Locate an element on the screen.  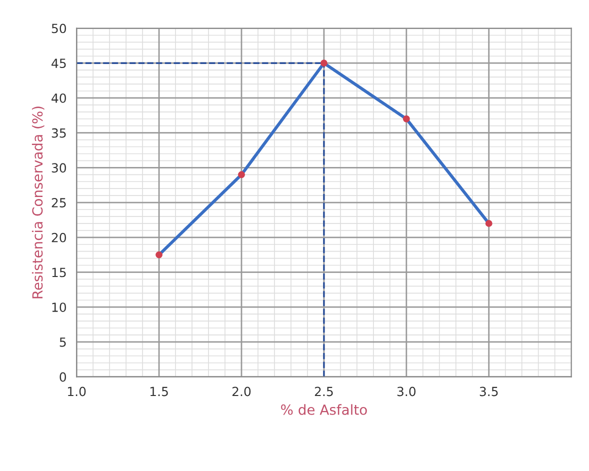
x-tick-label: 1.0 is located at coordinates (77, 391).